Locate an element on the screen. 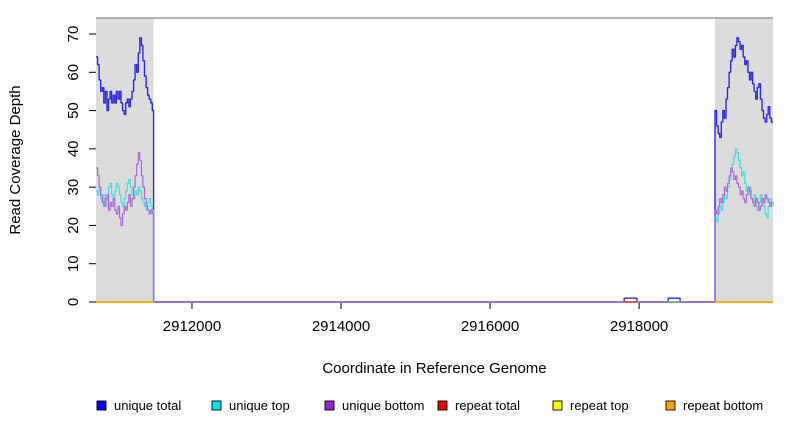 Image resolution: width=792 pixels, height=432 pixels. legend-swatch-repeat-bottom is located at coordinates (670, 405).